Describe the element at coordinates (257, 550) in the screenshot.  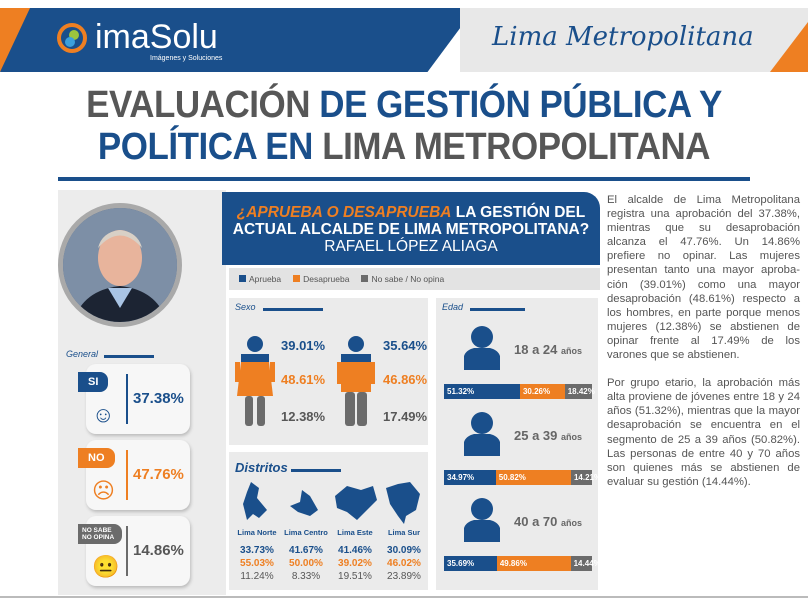
I see `district-aprueba: 33.73%` at that location.